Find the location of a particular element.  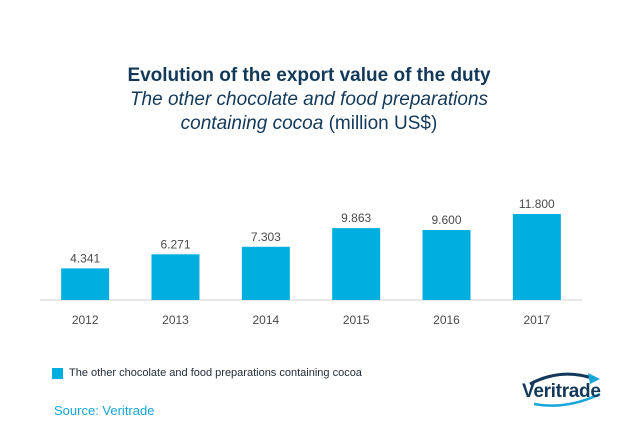

x-tick-label-2012: 2012 is located at coordinates (85, 320).